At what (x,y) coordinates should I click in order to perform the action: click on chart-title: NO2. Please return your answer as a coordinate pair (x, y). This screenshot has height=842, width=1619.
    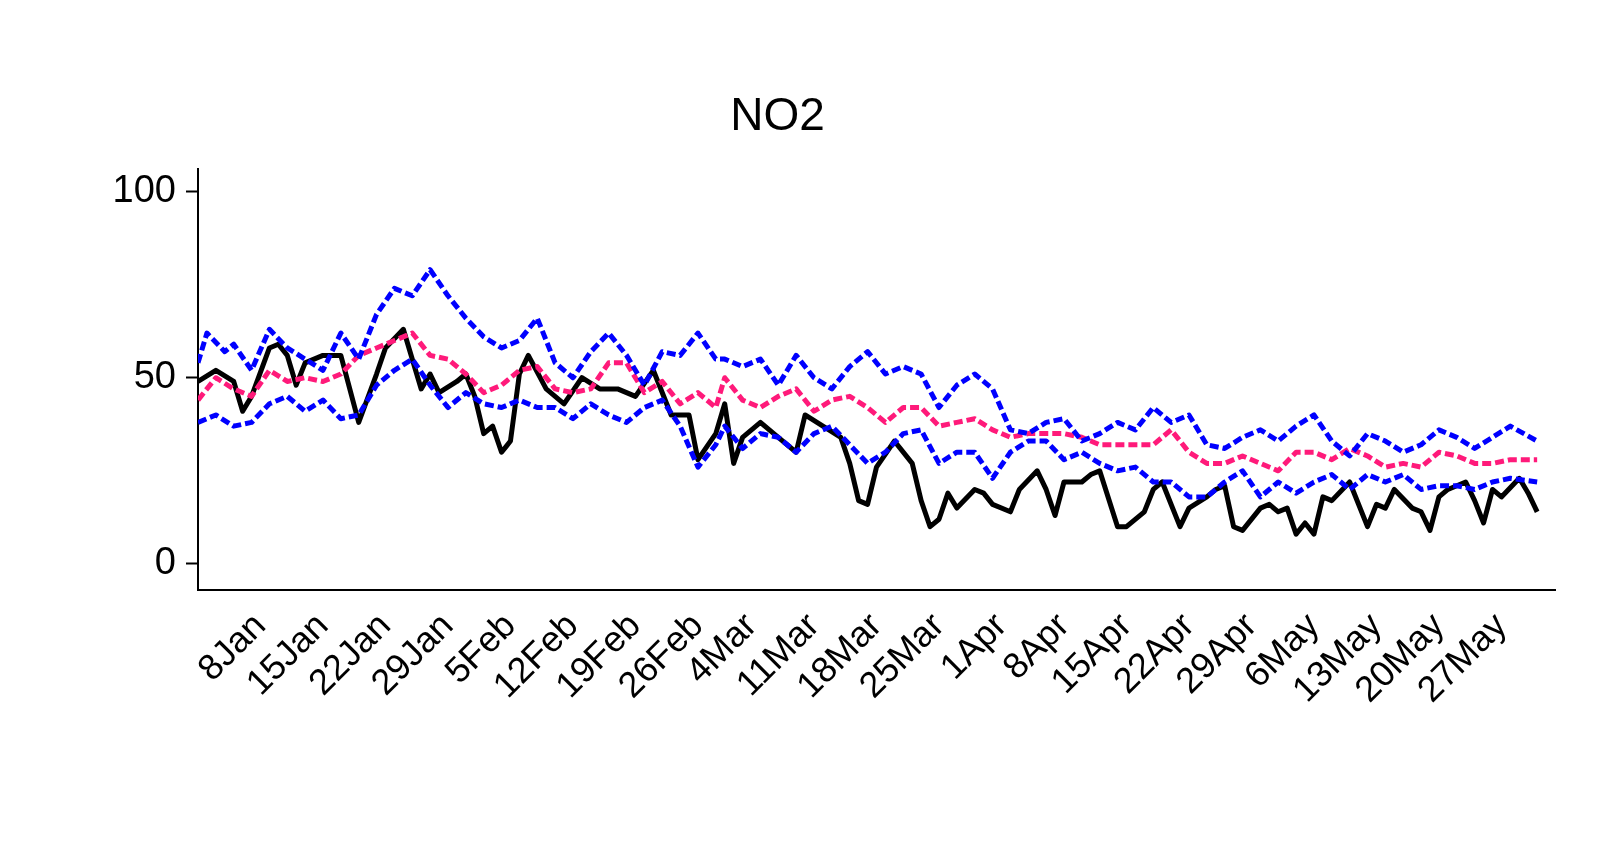
    Looking at the image, I should click on (777, 114).